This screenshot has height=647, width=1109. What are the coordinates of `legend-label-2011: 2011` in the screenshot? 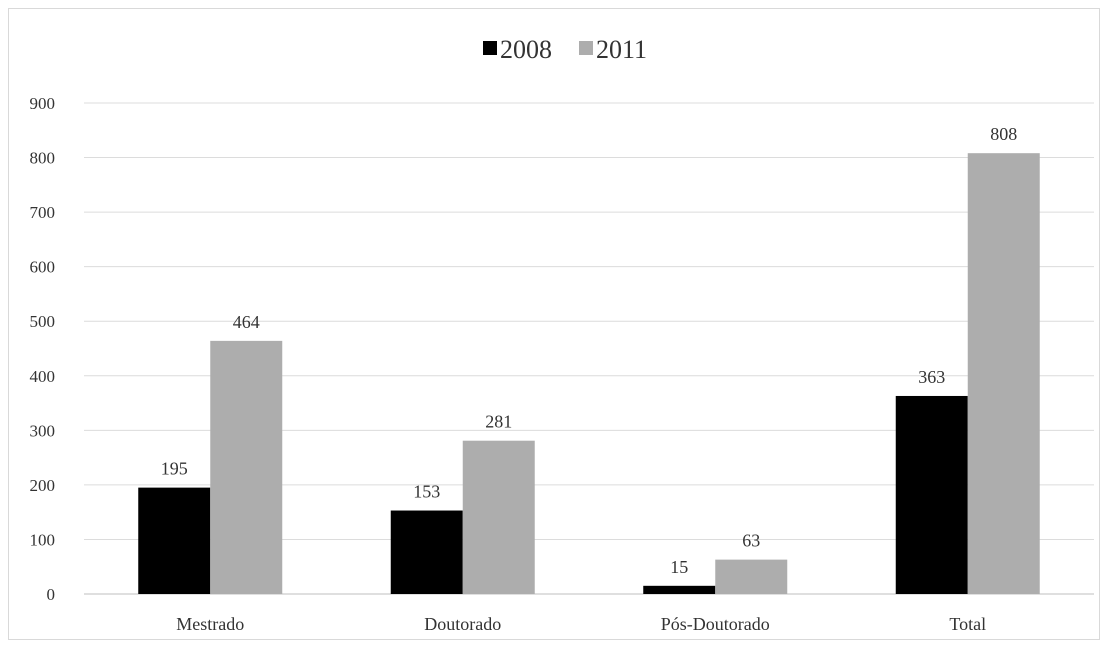 It's located at (621, 49).